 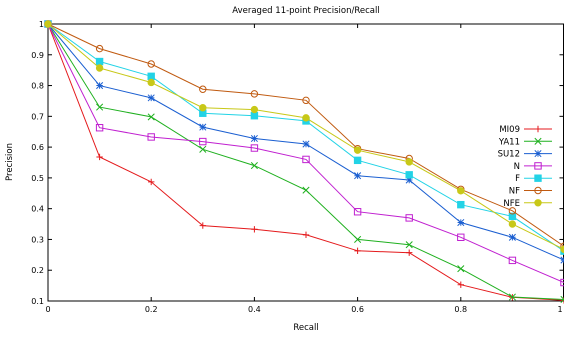 What do you see at coordinates (530, 192) in the screenshot?
I see `legend-item-nf: NF` at bounding box center [530, 192].